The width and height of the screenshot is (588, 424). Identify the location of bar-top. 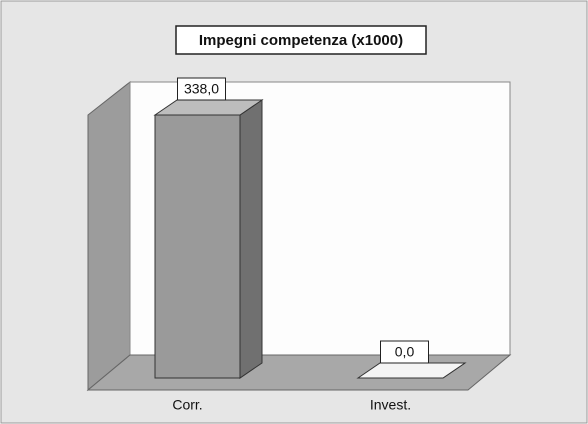
(411, 370).